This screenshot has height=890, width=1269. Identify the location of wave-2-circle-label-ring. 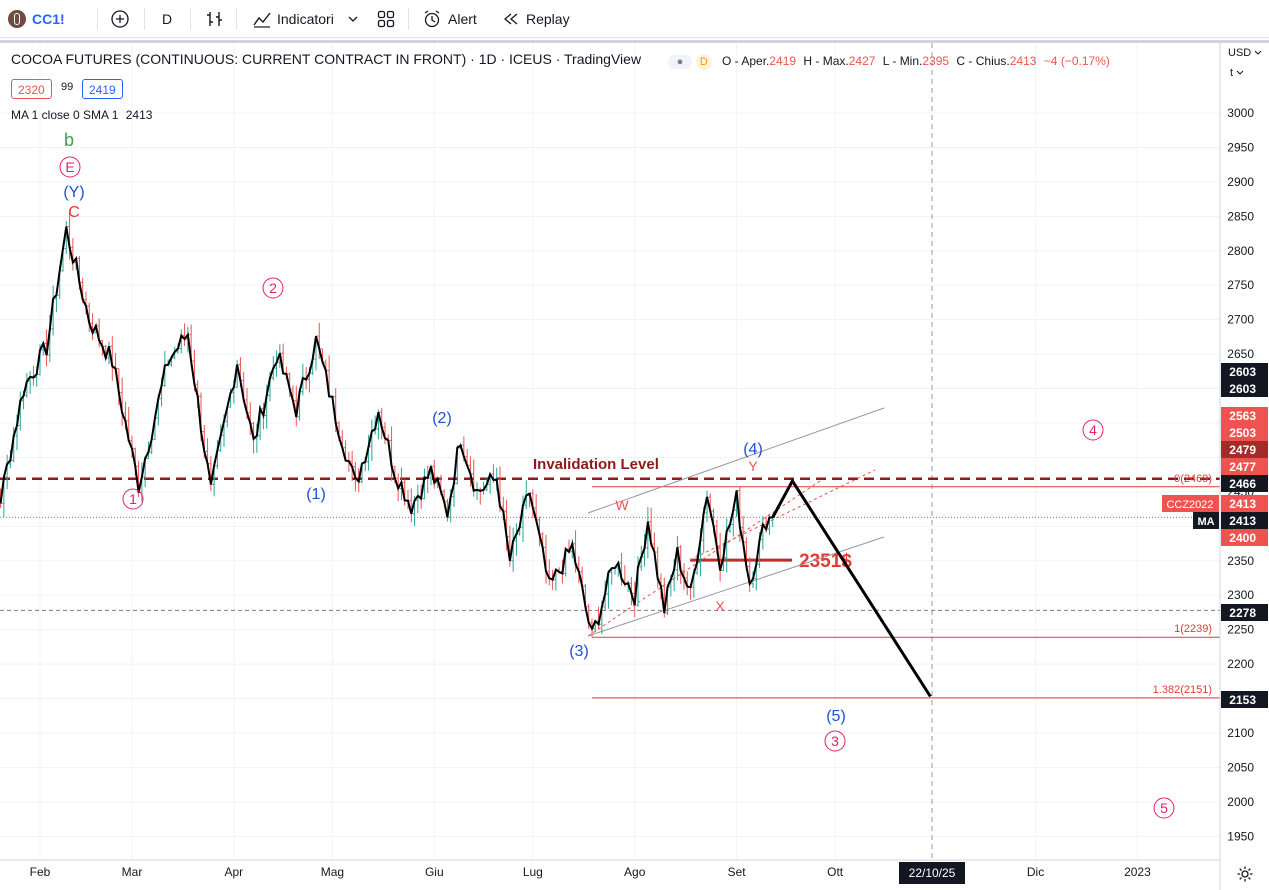
(273, 288).